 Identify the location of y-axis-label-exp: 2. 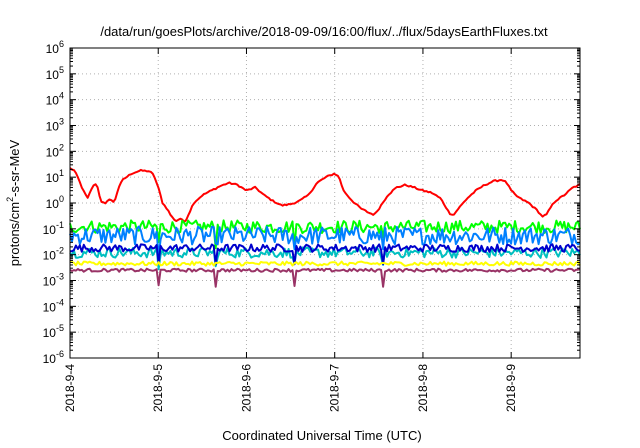
(10, 199).